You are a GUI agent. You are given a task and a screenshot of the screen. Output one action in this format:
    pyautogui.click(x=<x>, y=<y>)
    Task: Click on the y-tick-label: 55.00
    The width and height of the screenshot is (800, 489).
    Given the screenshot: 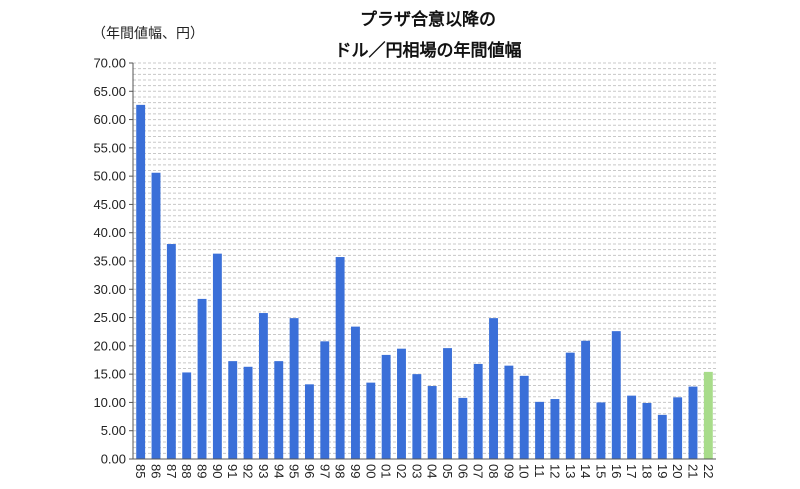 What is the action you would take?
    pyautogui.click(x=109, y=147)
    